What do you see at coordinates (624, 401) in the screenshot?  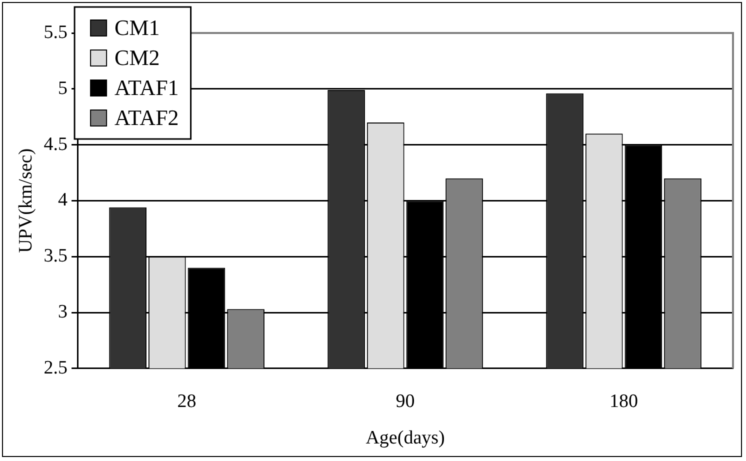 I see `x-tick-label: 180` at bounding box center [624, 401].